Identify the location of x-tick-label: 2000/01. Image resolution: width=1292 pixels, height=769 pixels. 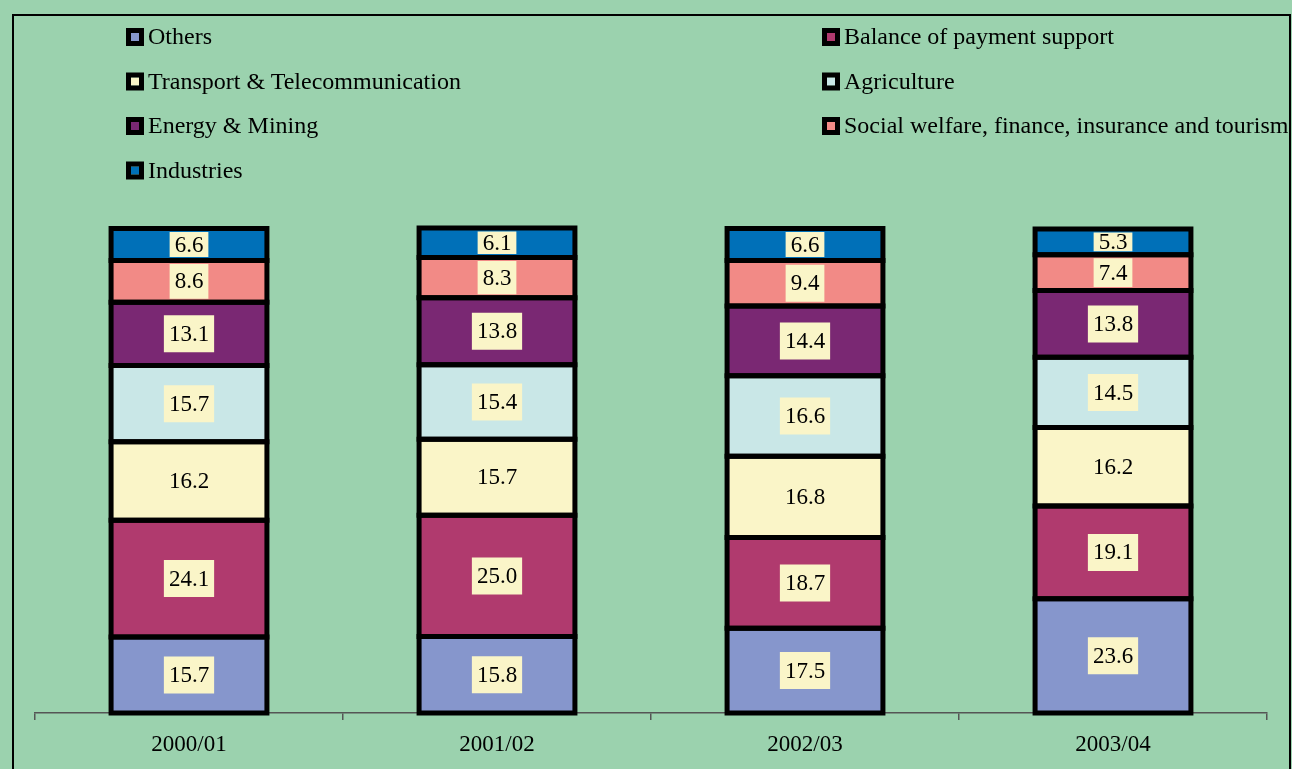
(189, 743).